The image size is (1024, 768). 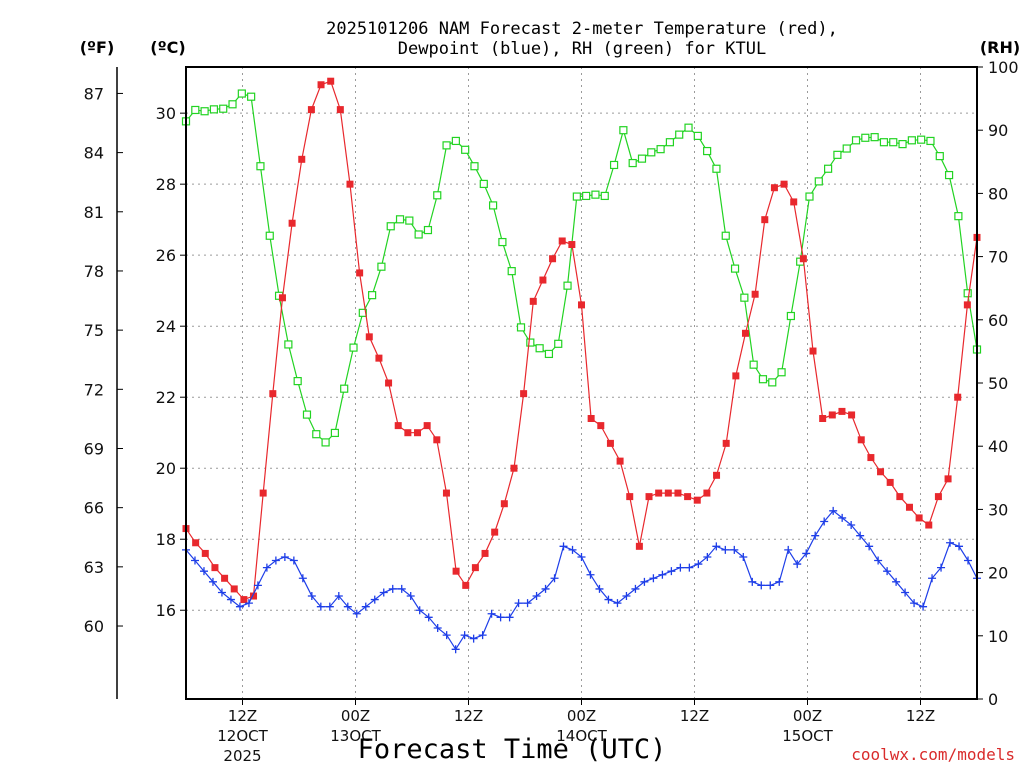 I want to click on rh-tick-label: 50, so click(x=998, y=383).